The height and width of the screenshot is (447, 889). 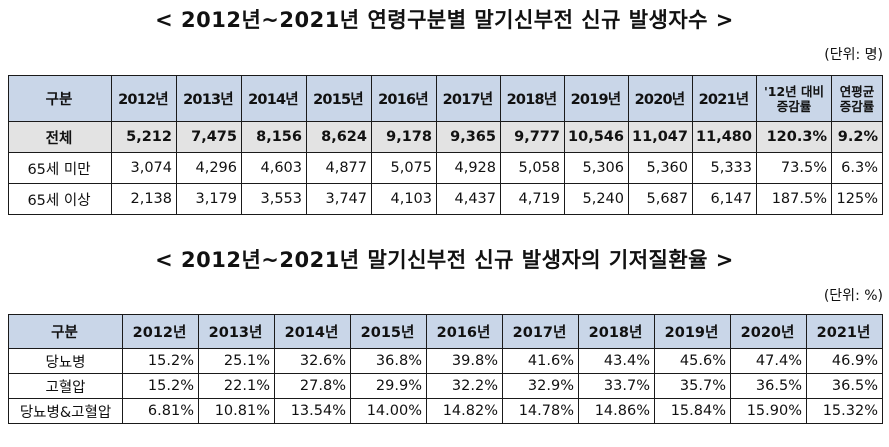 I want to click on cell-value: 4,719, so click(x=532, y=199).